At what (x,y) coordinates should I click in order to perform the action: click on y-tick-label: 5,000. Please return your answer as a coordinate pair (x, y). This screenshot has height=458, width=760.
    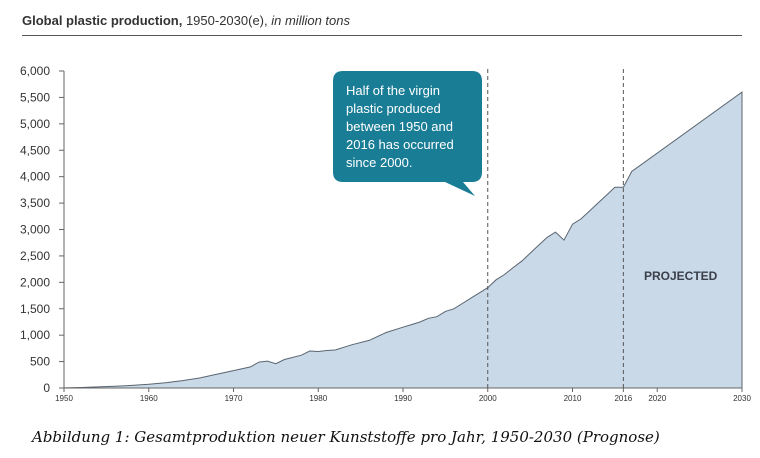
    Looking at the image, I should click on (35, 124).